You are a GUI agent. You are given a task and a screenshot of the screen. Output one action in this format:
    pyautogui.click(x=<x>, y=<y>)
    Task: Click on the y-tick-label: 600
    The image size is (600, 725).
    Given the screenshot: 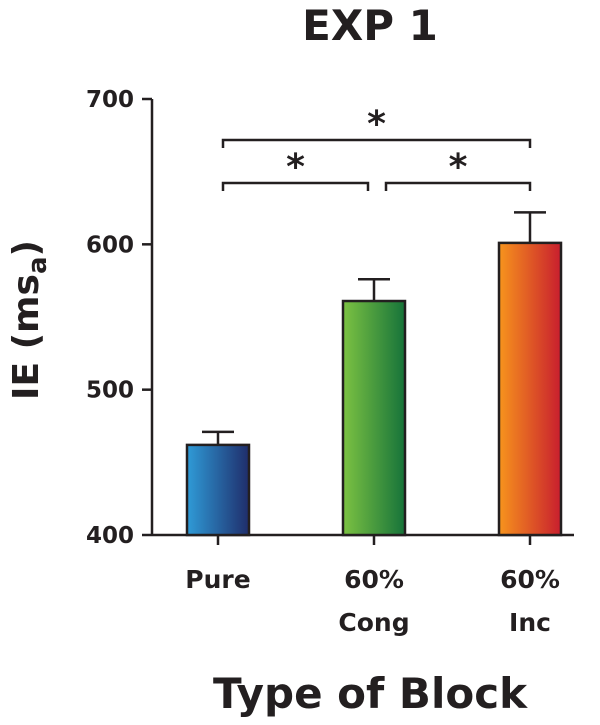 What is the action you would take?
    pyautogui.click(x=110, y=245)
    